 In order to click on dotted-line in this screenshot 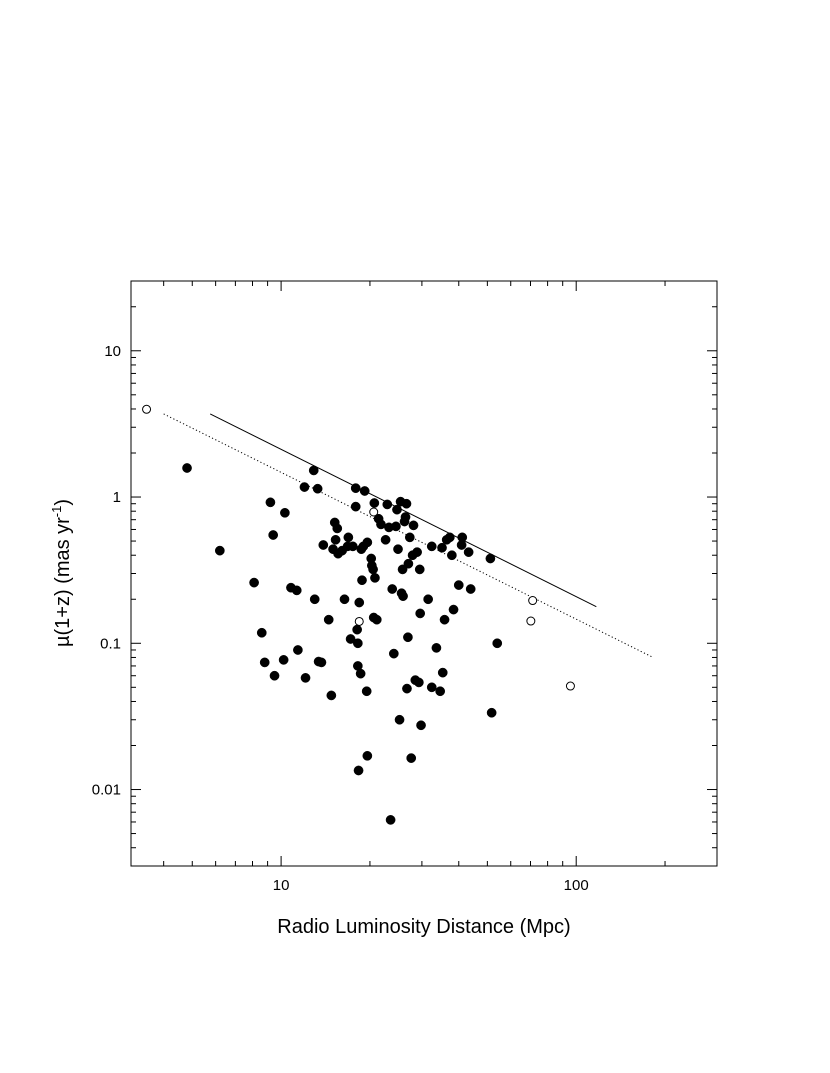, I will do `click(407, 535)`.